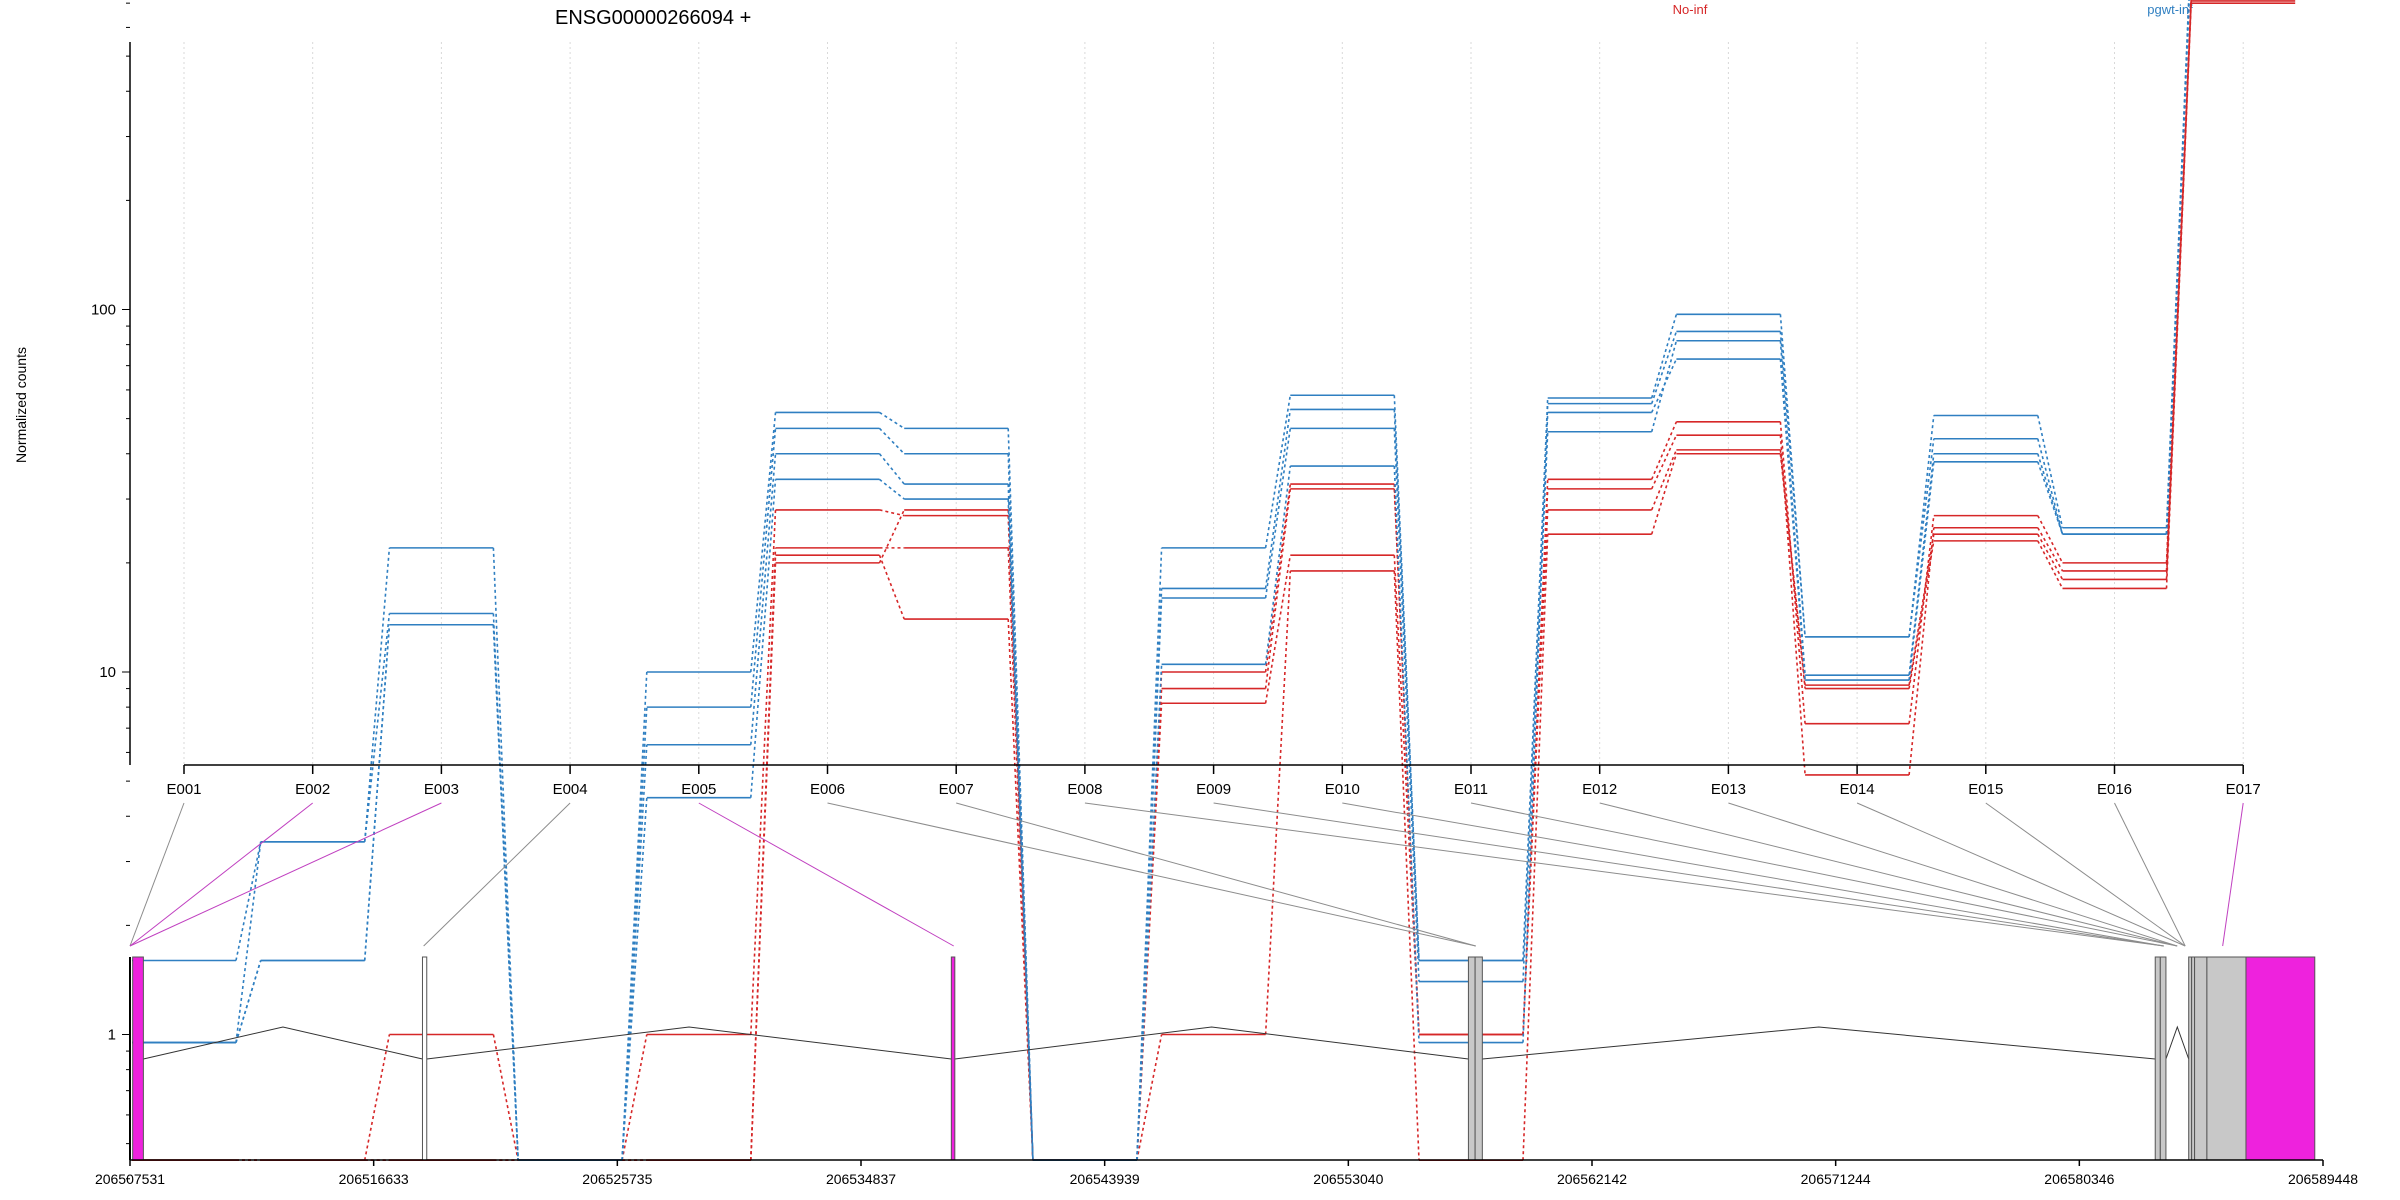 Image resolution: width=2400 pixels, height=1200 pixels. What do you see at coordinates (2243, 789) in the screenshot?
I see `x-tick-label: E017` at bounding box center [2243, 789].